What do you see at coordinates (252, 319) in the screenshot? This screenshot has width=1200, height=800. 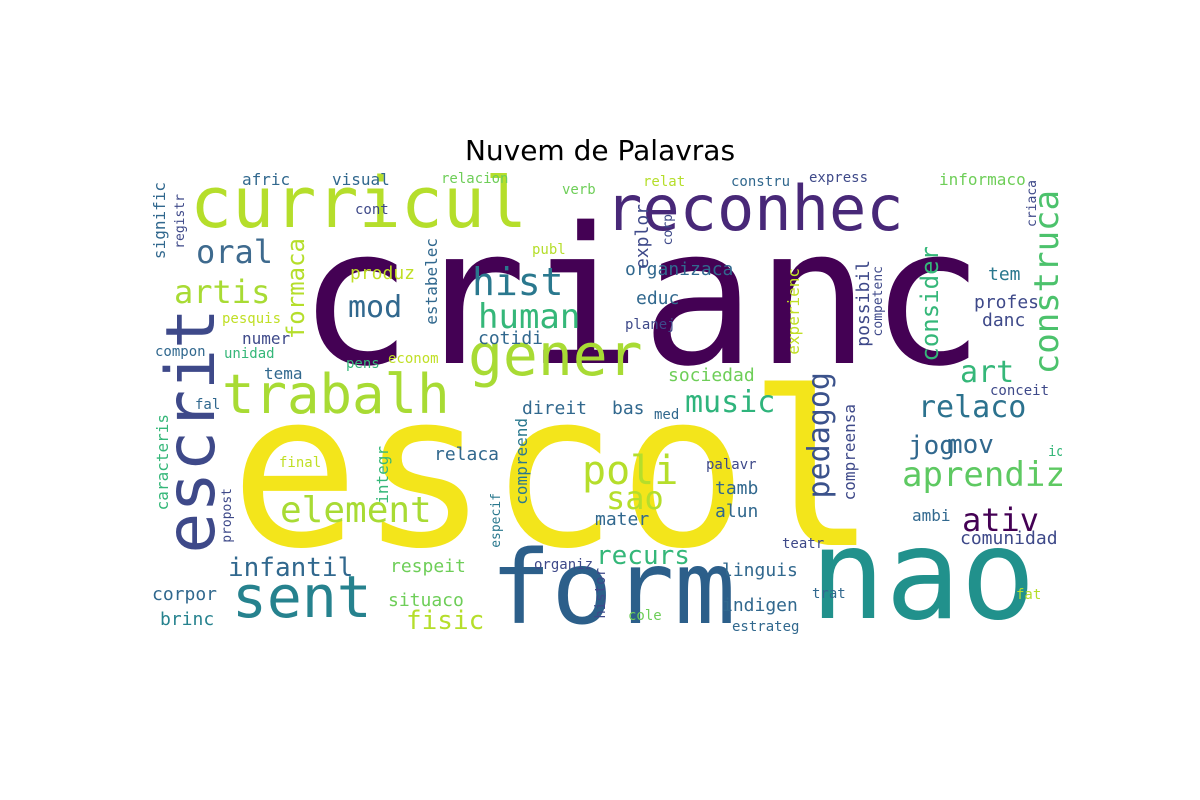 I see `word-pesquis: pesquis` at bounding box center [252, 319].